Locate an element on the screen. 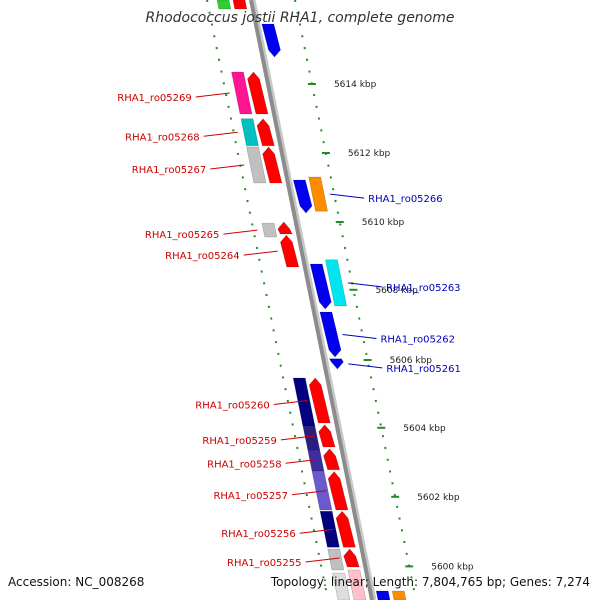 This screenshot has height=604, width=600. map-title: Rhodococcus jostii RHA1, complete genome is located at coordinates (300, 18).